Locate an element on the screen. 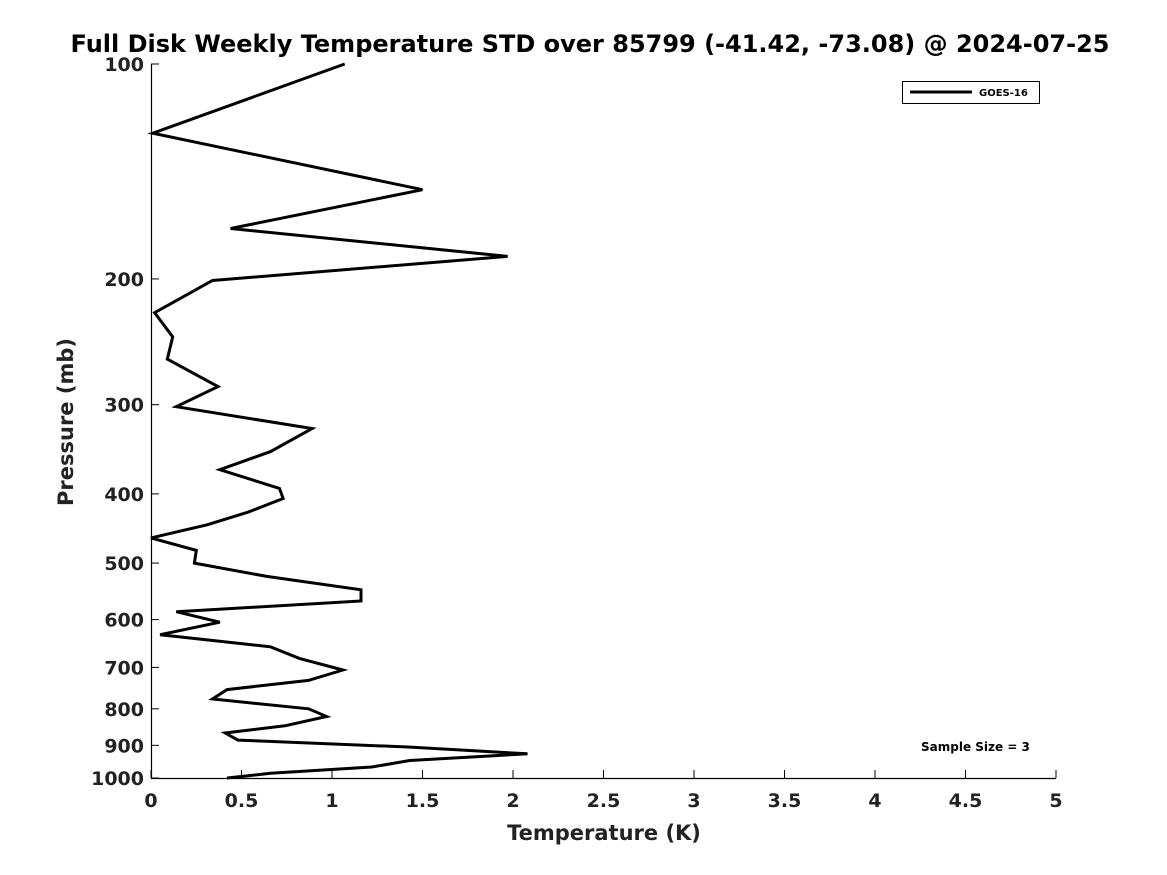 This screenshot has width=1167, height=875. x-tick-label: 5 is located at coordinates (1055, 801).